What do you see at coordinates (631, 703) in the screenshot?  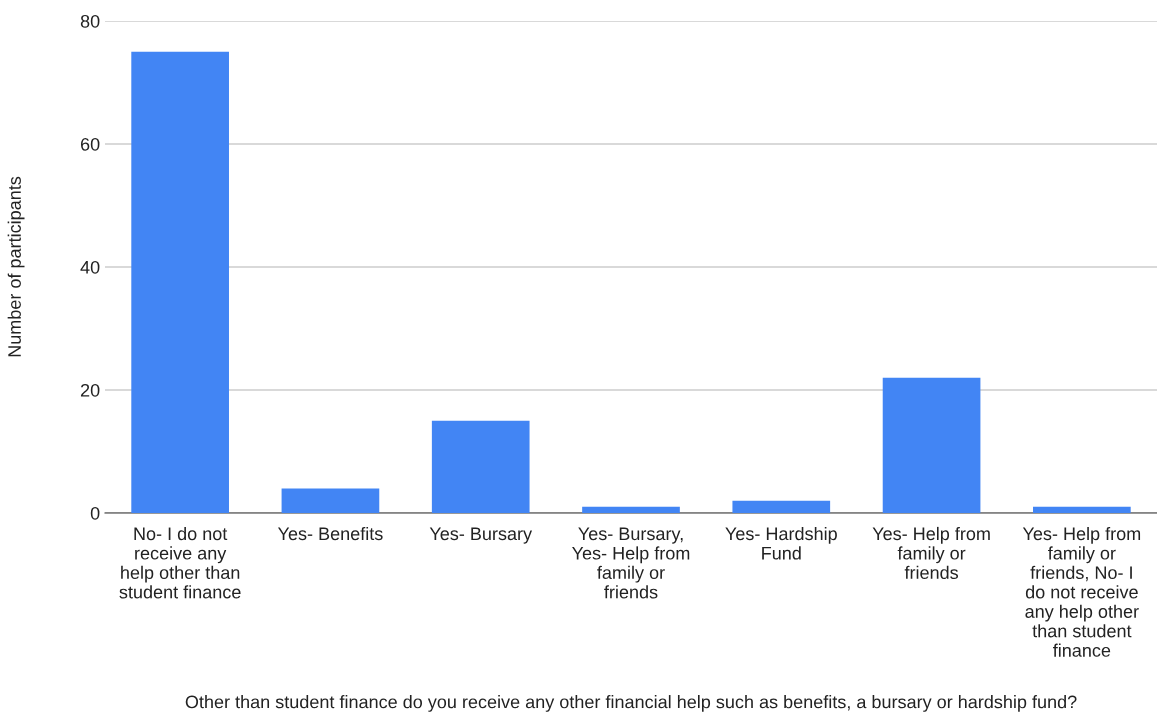 I see `x-axis-title: Other than student finance do you receive any other financial help such as benefits, a bursary or hardship fund?` at bounding box center [631, 703].